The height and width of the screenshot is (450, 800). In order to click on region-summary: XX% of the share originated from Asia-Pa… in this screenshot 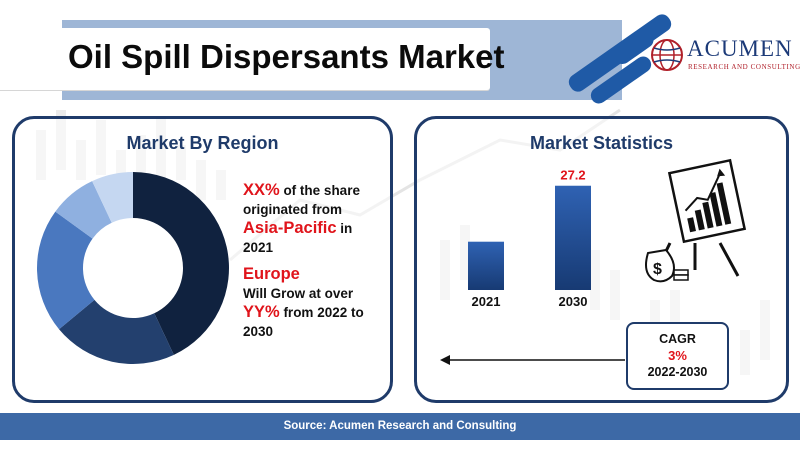, I will do `click(318, 261)`.